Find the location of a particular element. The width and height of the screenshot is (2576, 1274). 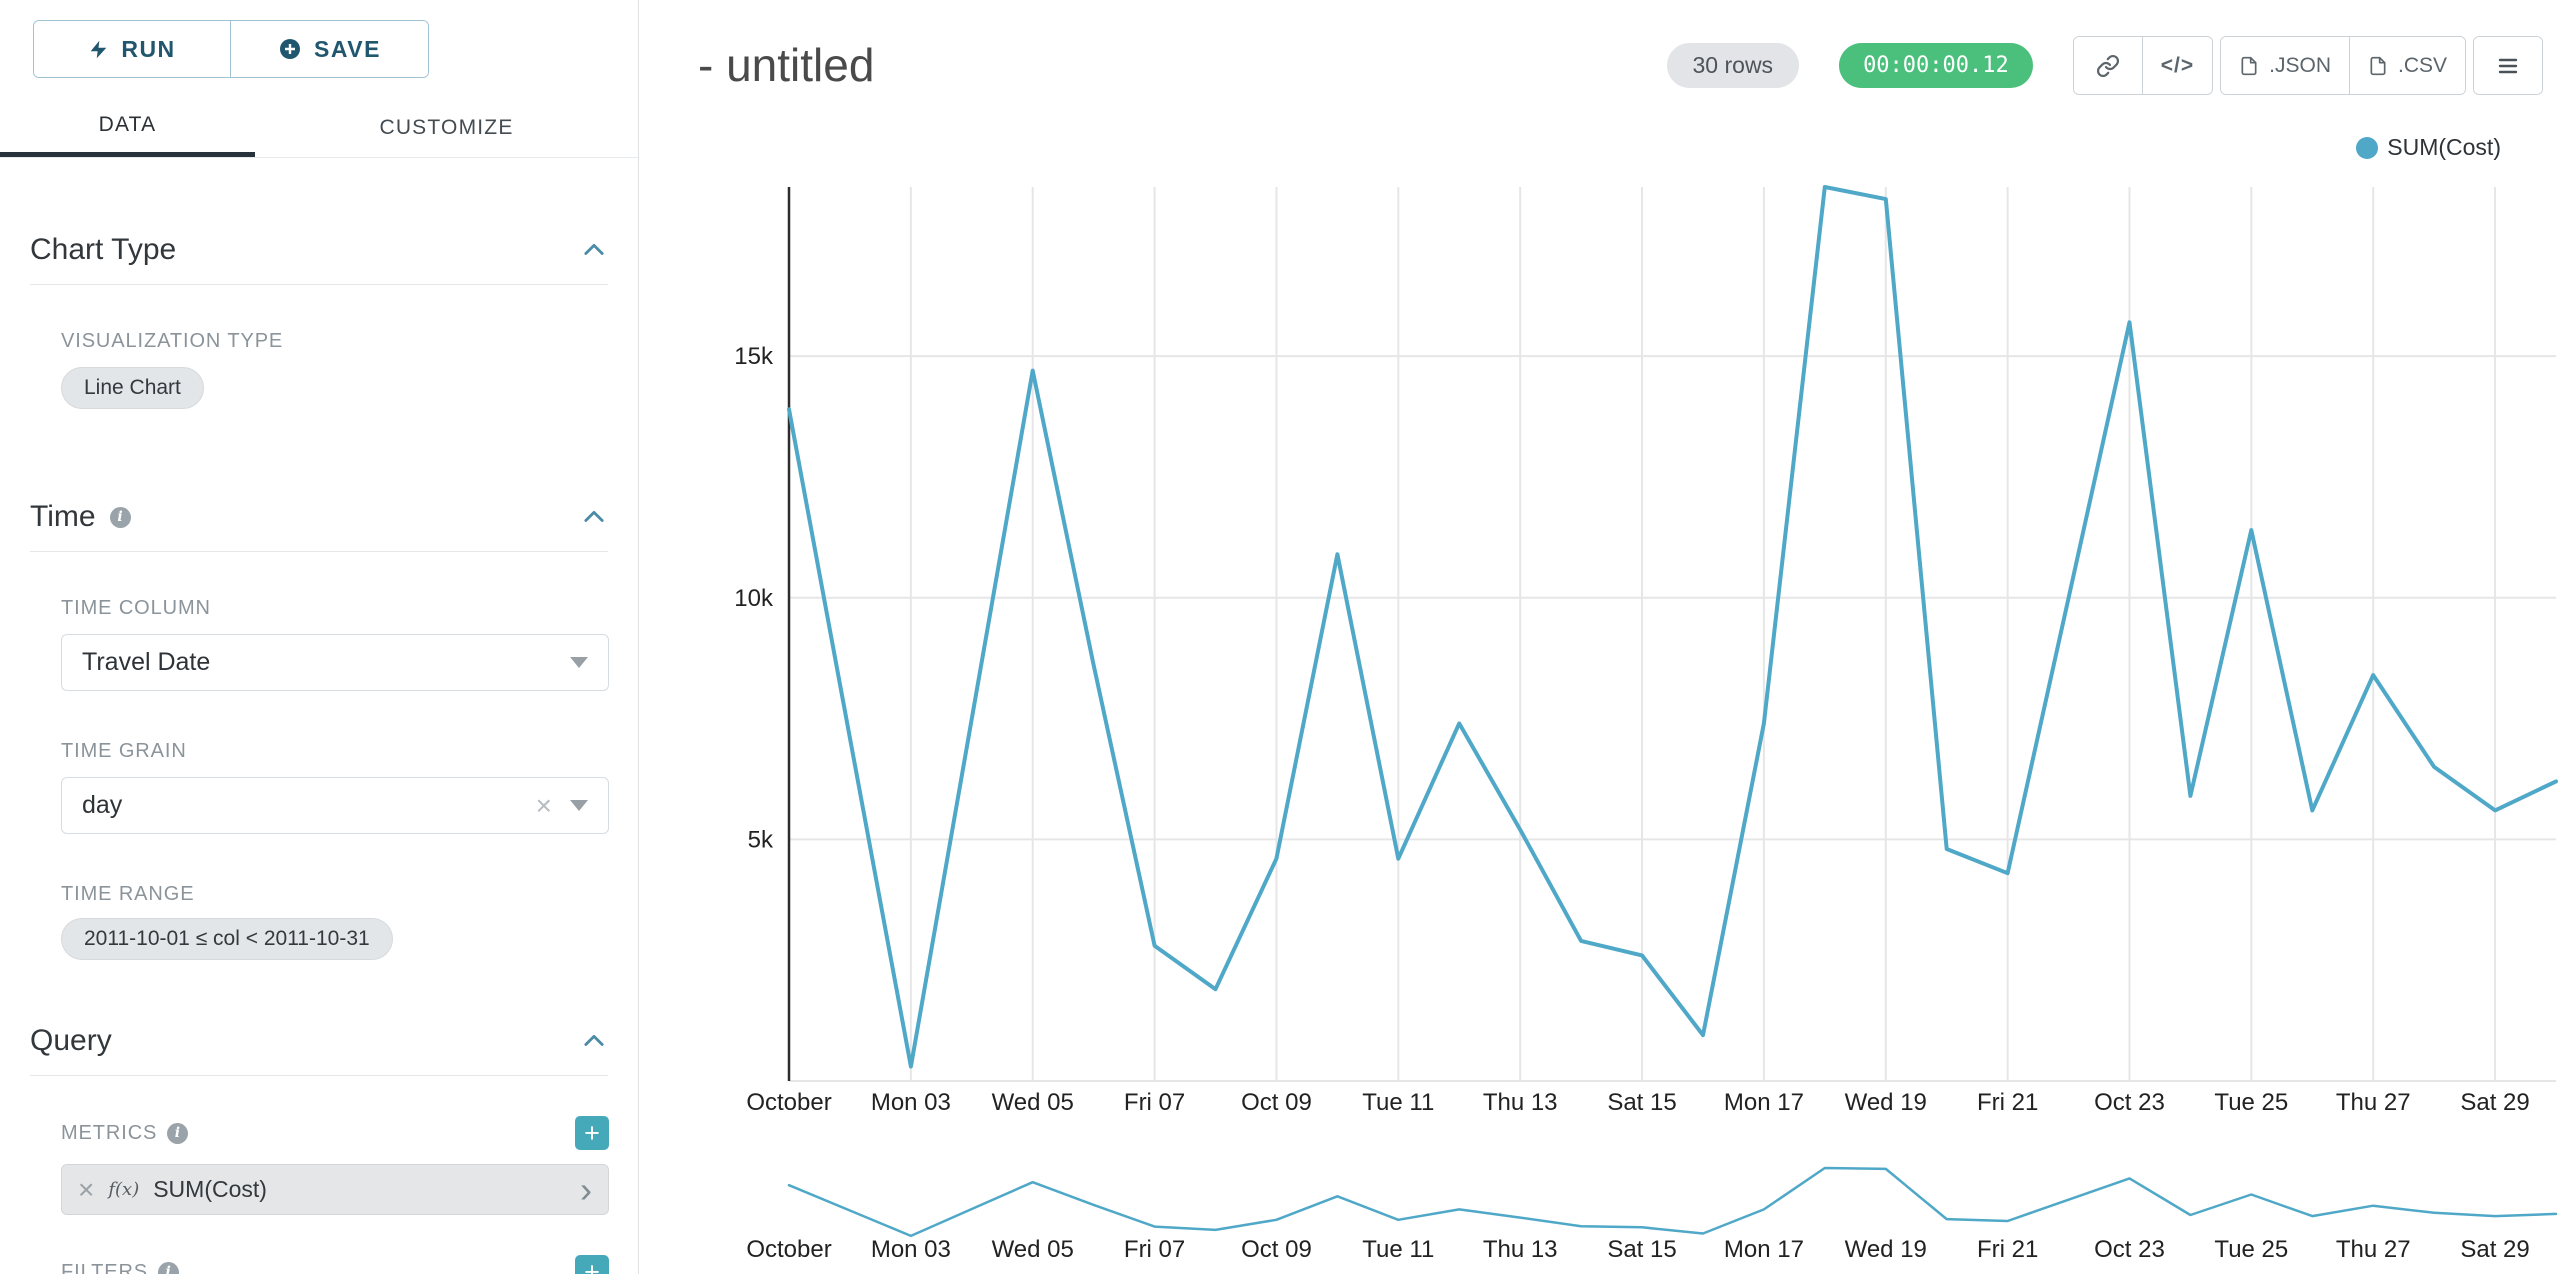

tab-customize: CUSTOMIZE is located at coordinates (446, 127).